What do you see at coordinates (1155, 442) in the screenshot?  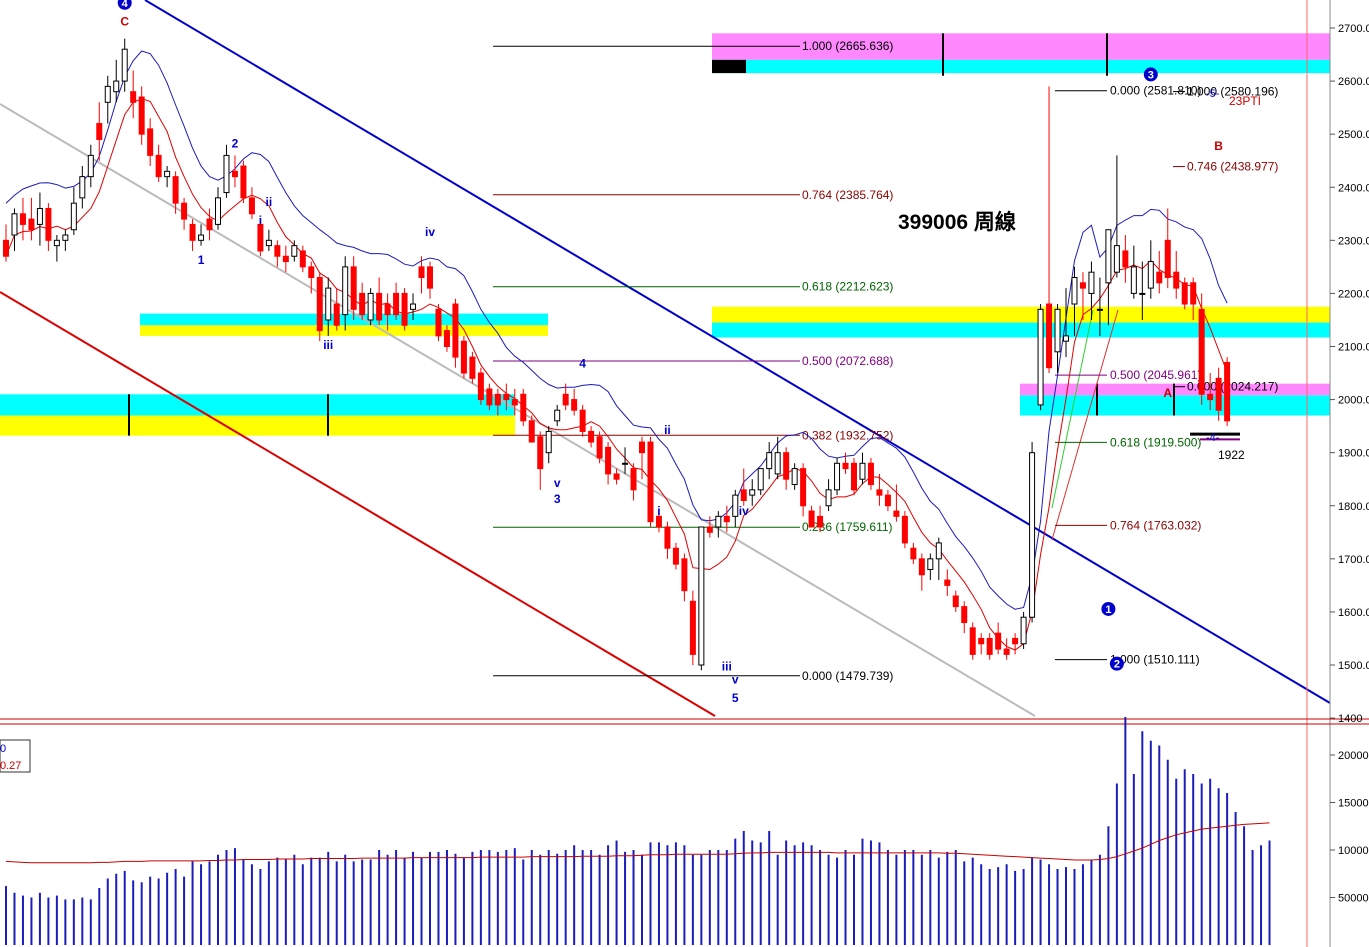 I see `fib-right-label: 0.618 (1919.500)` at bounding box center [1155, 442].